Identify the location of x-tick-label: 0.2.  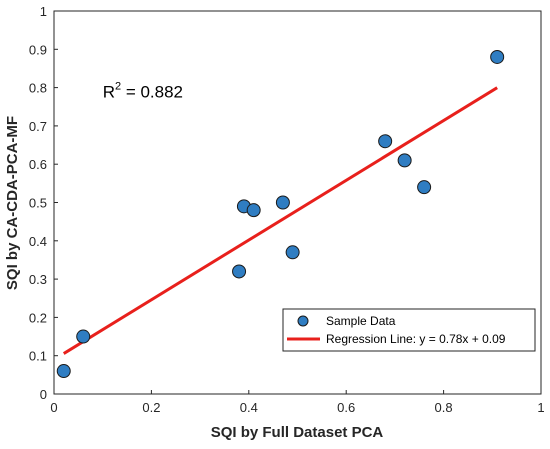
(151, 407).